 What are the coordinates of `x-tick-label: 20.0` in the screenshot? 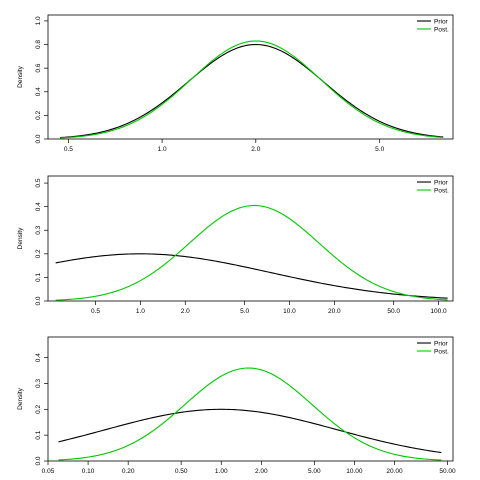 It's located at (334, 311).